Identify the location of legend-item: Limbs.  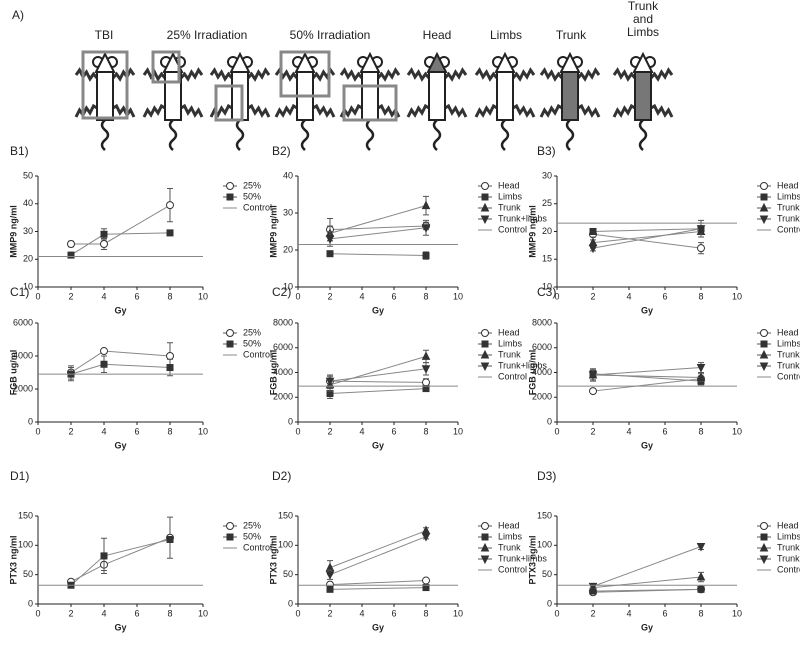
(500, 196).